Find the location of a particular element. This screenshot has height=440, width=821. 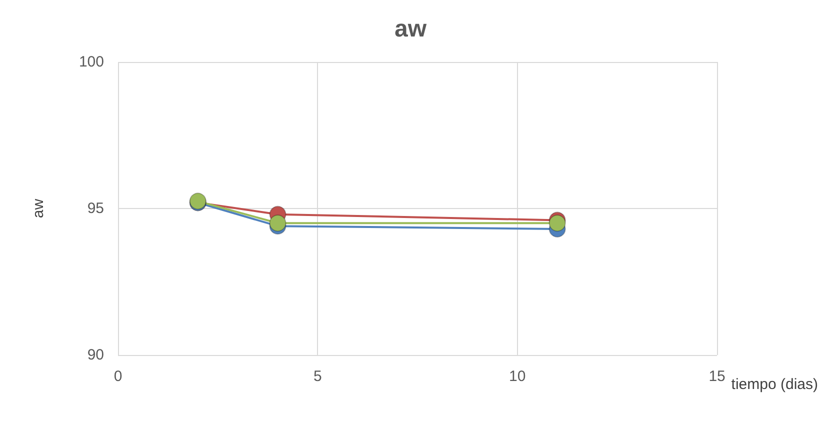

x-tick-label: 15 is located at coordinates (717, 376).